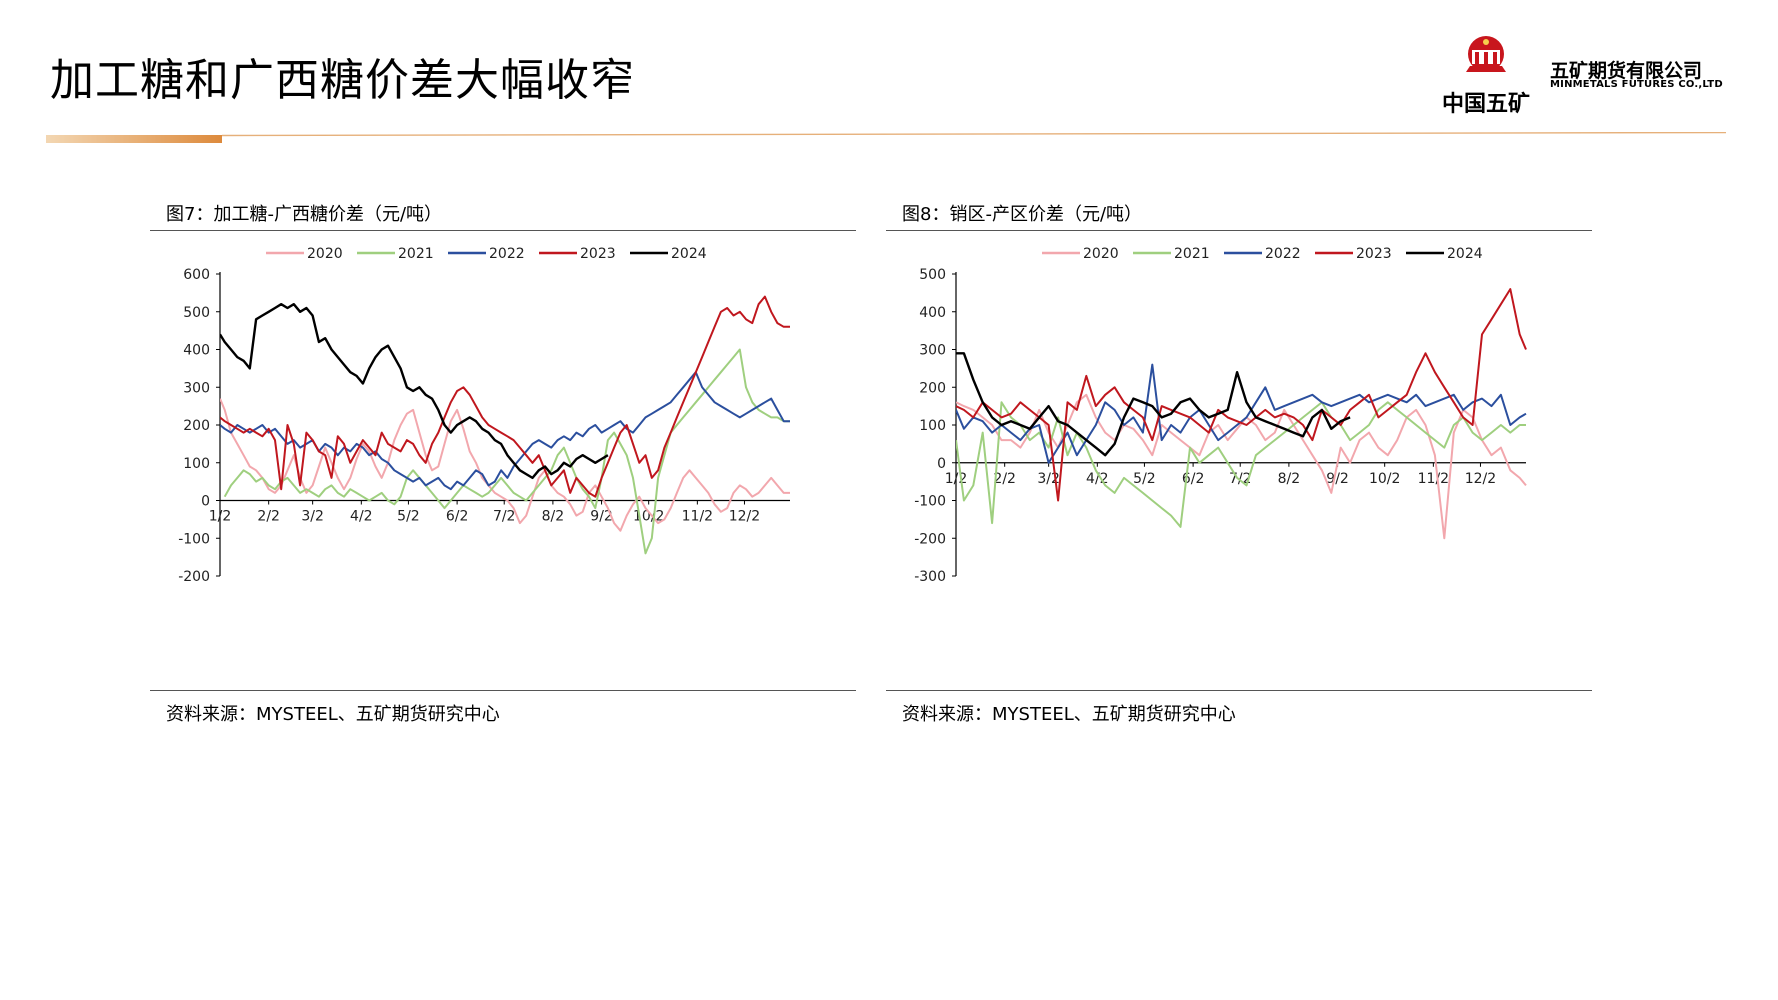 The height and width of the screenshot is (1000, 1778). What do you see at coordinates (457, 517) in the screenshot?
I see `x-tick-label: 6/2` at bounding box center [457, 517].